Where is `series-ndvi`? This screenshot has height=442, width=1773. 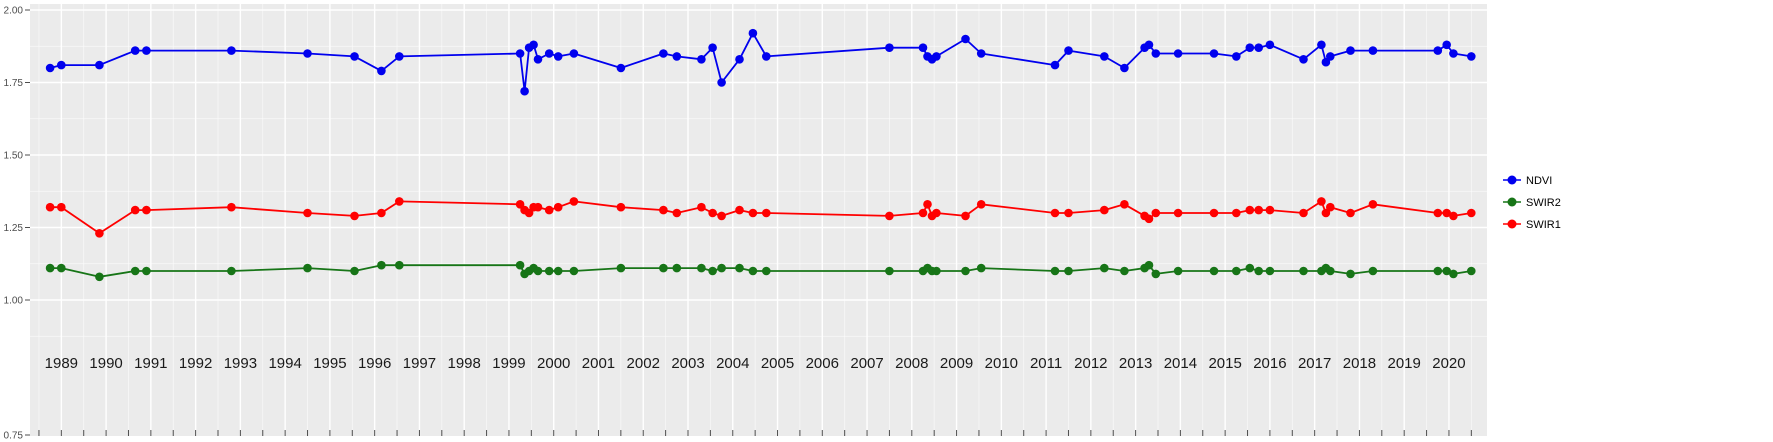 series-ndvi is located at coordinates (760, 62).